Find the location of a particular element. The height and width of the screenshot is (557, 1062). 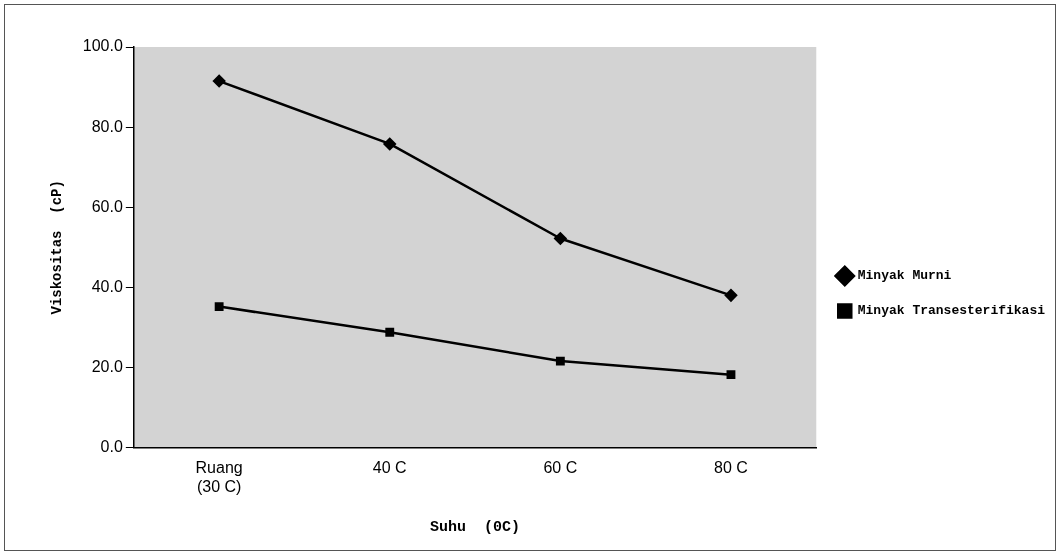

y-tick-label: 40.0 is located at coordinates (107, 286).